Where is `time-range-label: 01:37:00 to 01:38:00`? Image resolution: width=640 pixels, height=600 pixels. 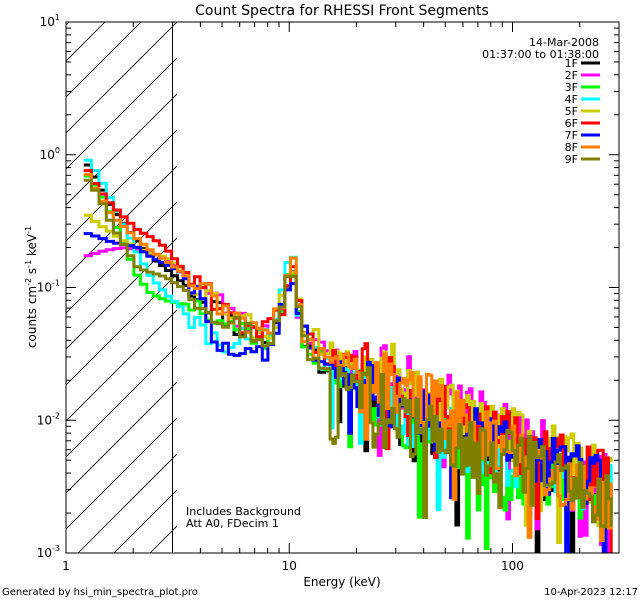 time-range-label: 01:37:00 to 01:38:00 is located at coordinates (540, 54).